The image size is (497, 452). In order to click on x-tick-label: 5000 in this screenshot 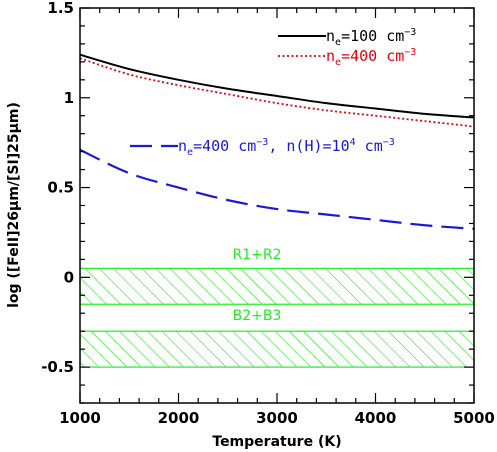, I will do `click(474, 418)`.